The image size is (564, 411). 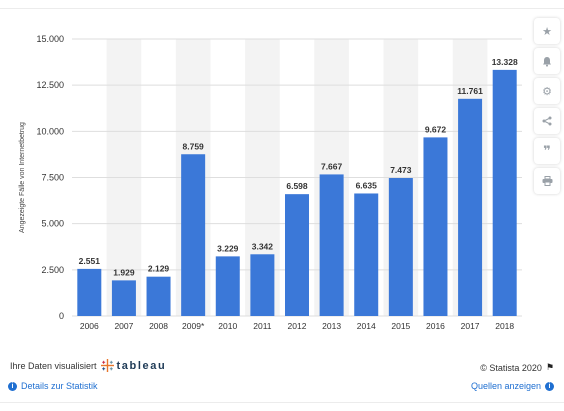 I want to click on y-axis-label: Angezeigte Fälle von Internetbetrug, so click(x=22, y=177).